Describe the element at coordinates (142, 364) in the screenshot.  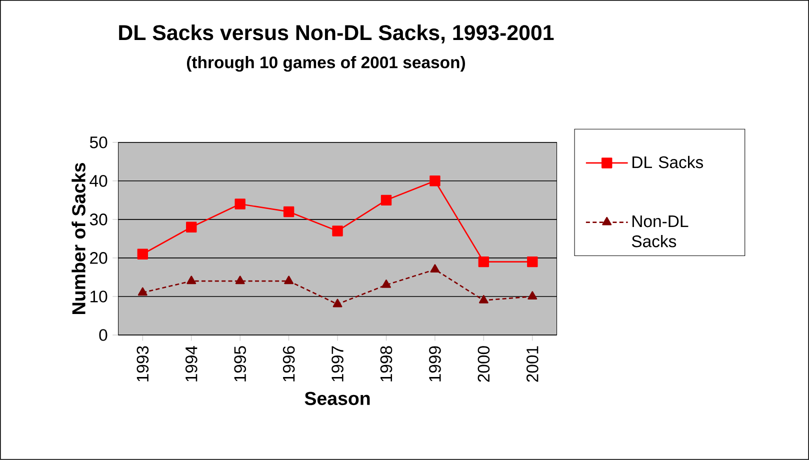
I see `x-tick-label: 1993` at that location.